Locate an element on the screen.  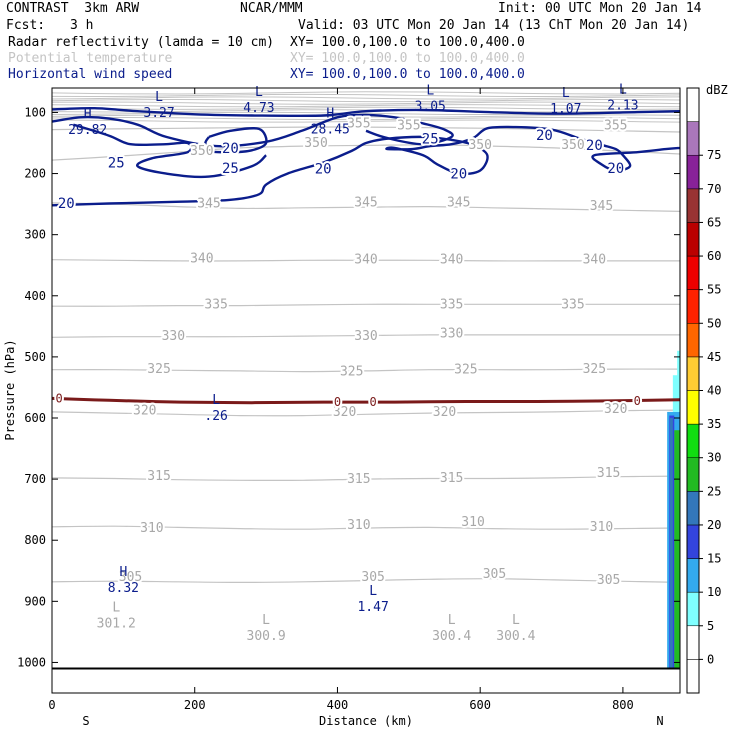
theta-label: 335 is located at coordinates (572, 304).